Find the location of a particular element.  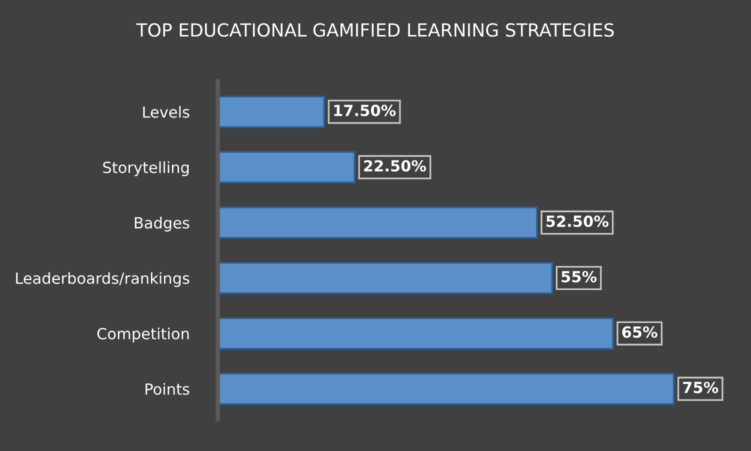

data-label: 17.50% is located at coordinates (365, 110).